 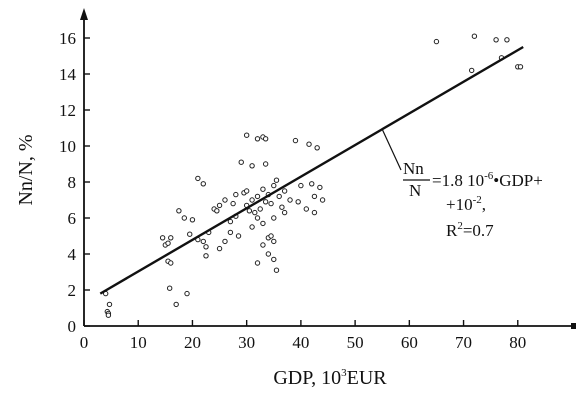 What do you see at coordinates (26, 169) in the screenshot?
I see `y-axis-title: Nn/N, %` at bounding box center [26, 169].